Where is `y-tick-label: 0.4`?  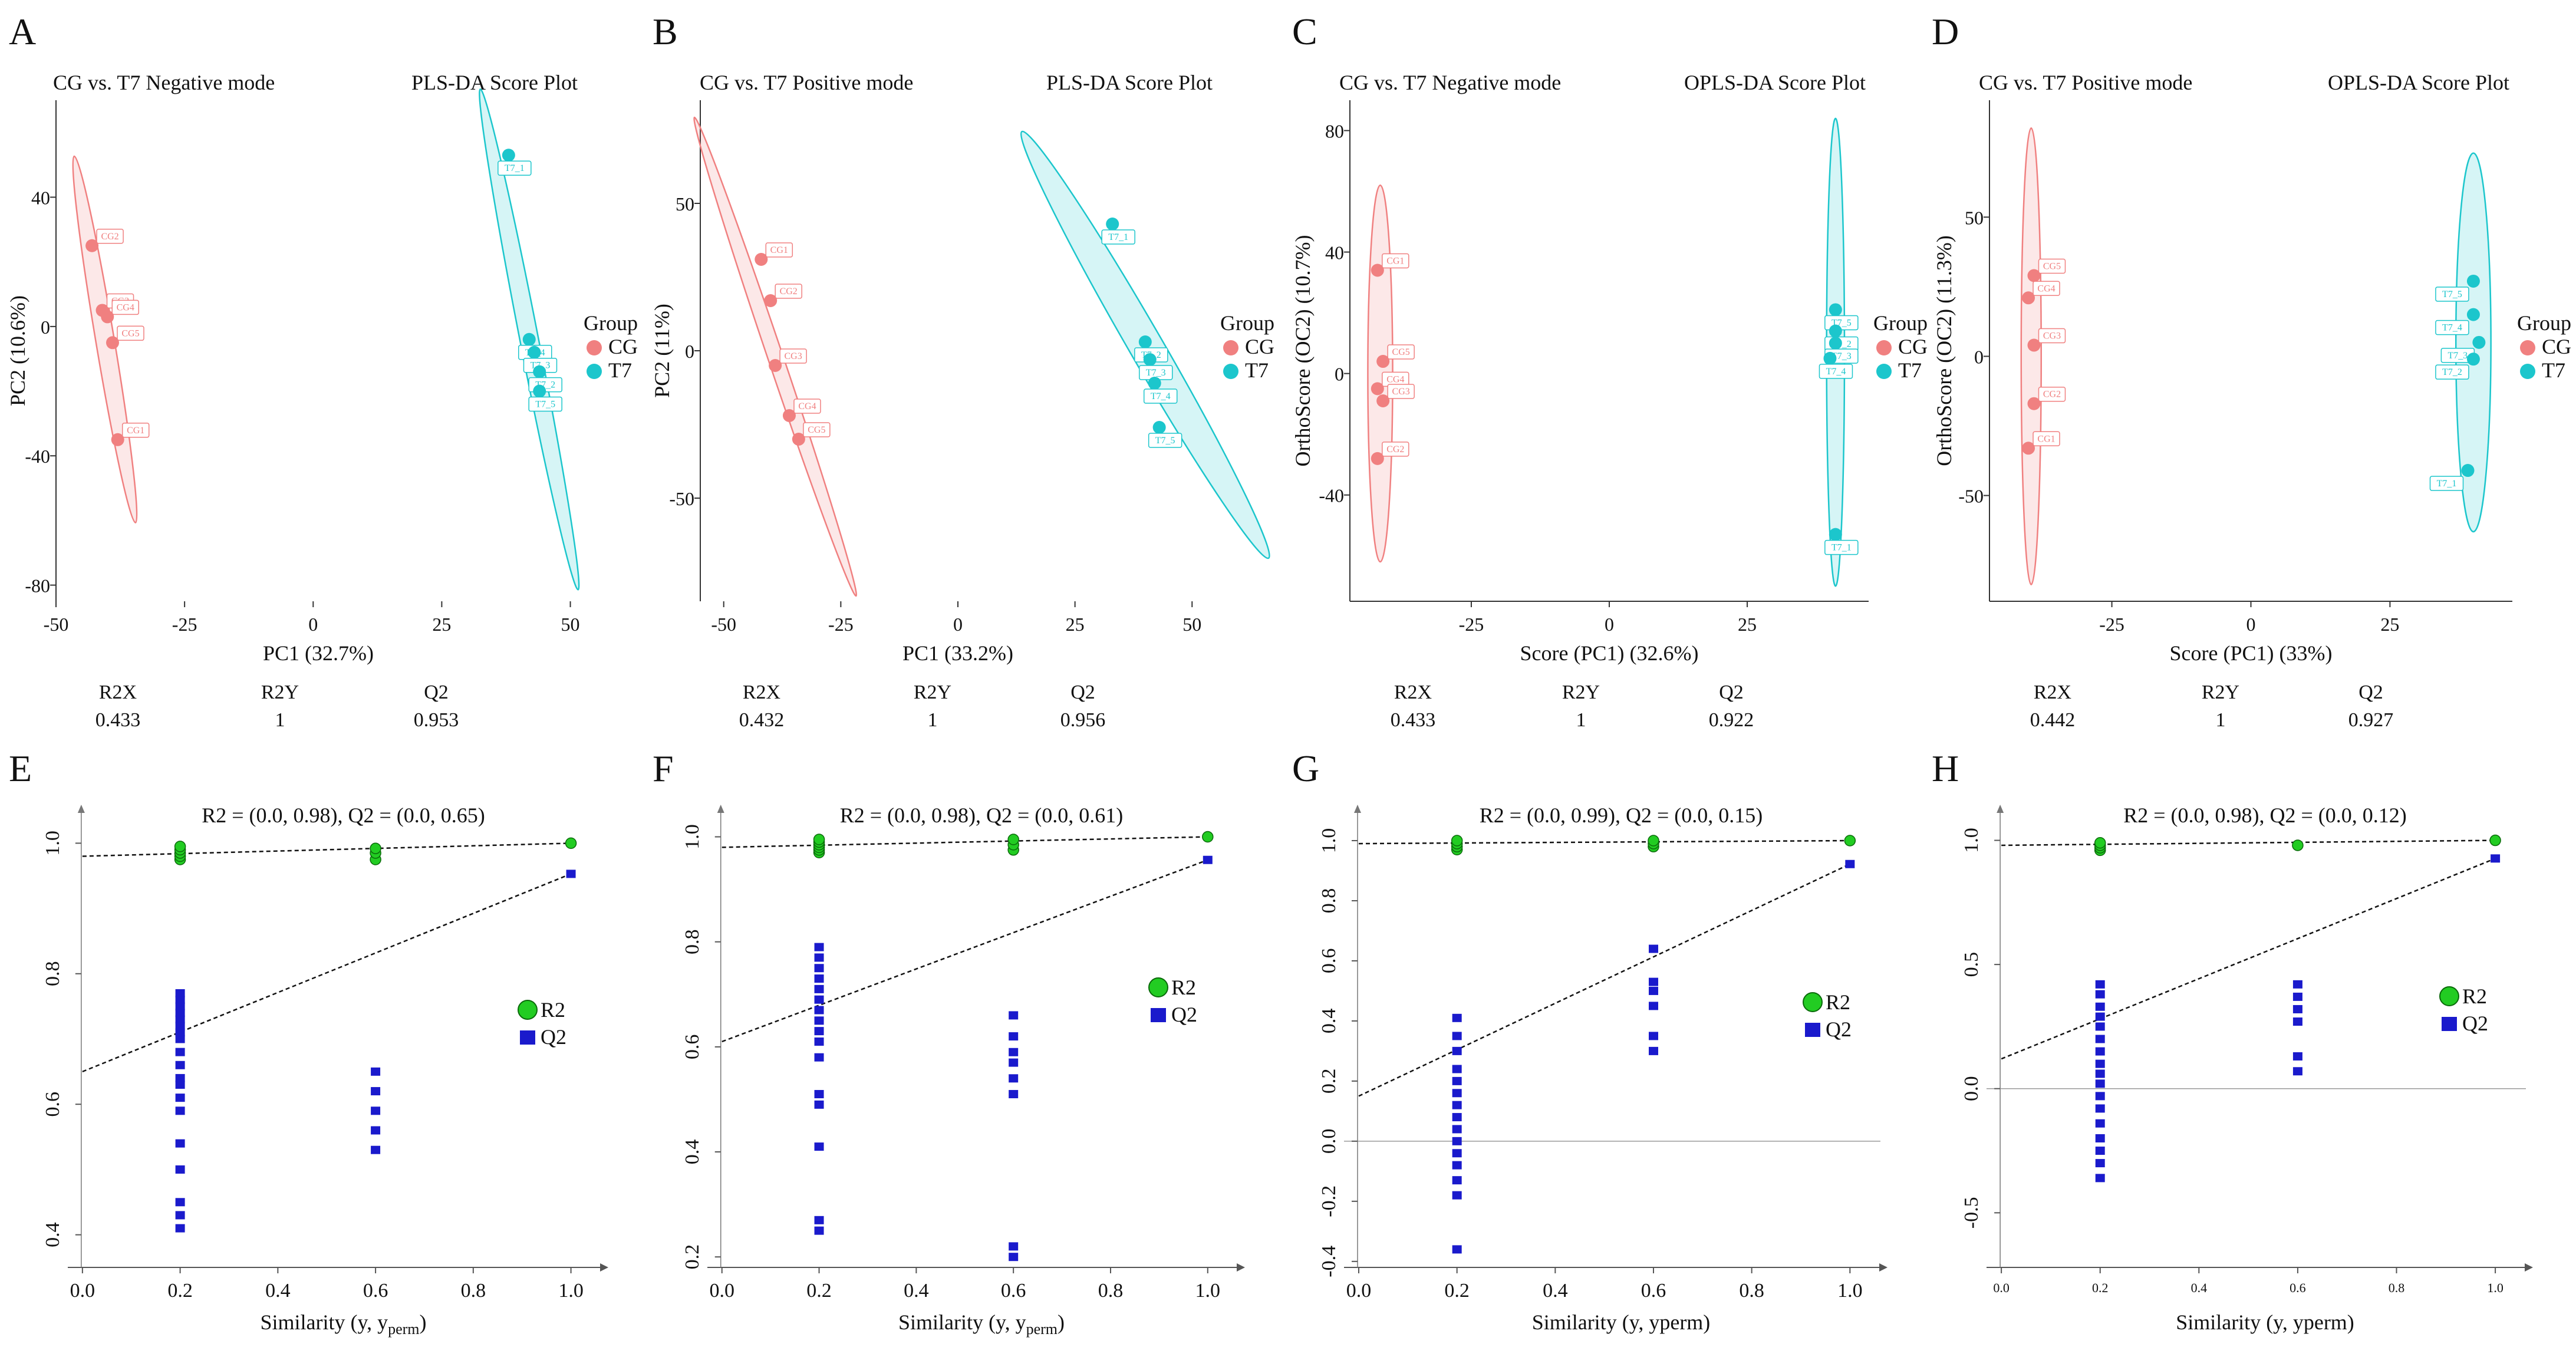 y-tick-label: 0.4 is located at coordinates (1329, 1021).